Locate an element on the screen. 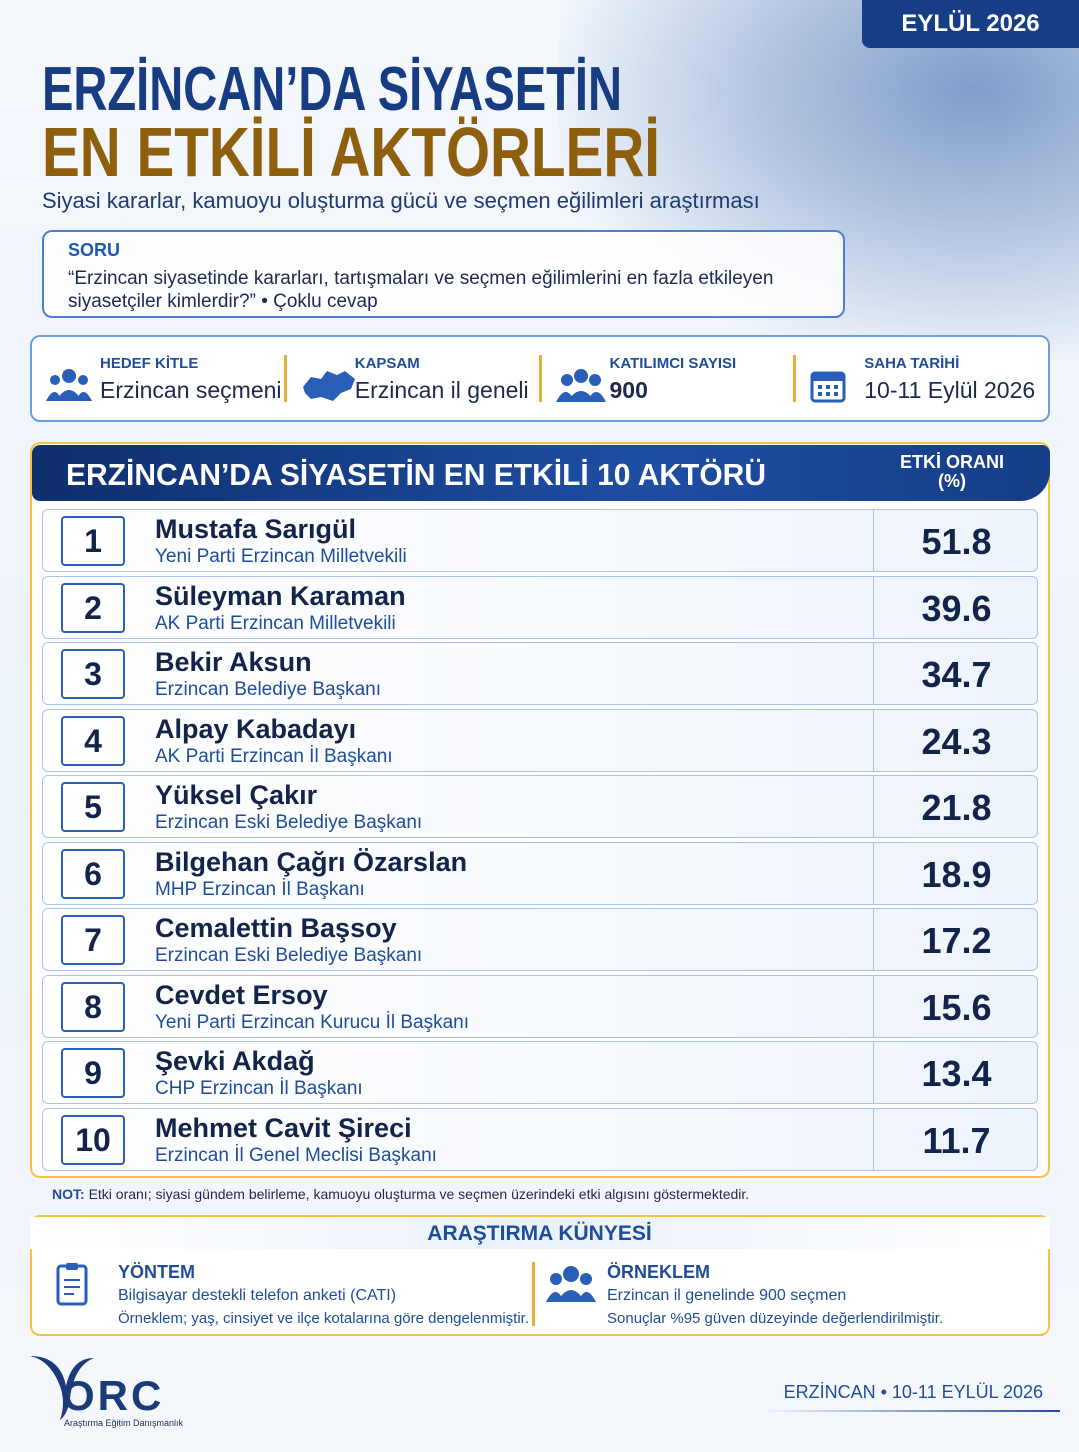 Image resolution: width=1079 pixels, height=1452 pixels. influence-value: 24.3 is located at coordinates (956, 740).